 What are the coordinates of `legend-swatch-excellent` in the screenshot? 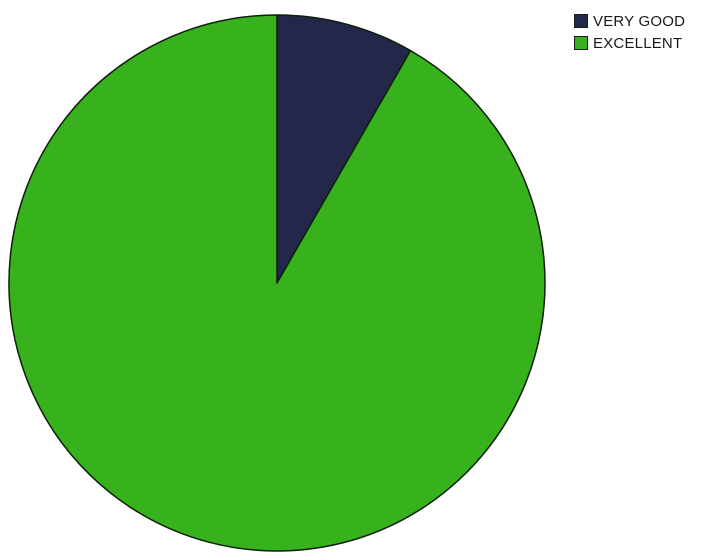 It's located at (581, 43).